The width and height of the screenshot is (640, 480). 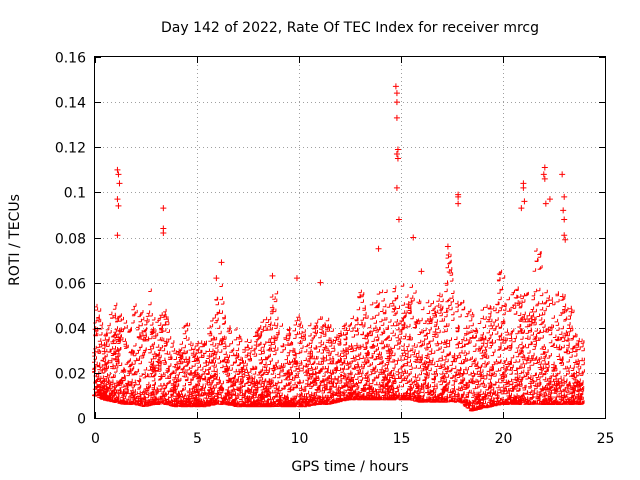 What do you see at coordinates (70, 104) in the screenshot?
I see `y-tick-label: 0.14` at bounding box center [70, 104].